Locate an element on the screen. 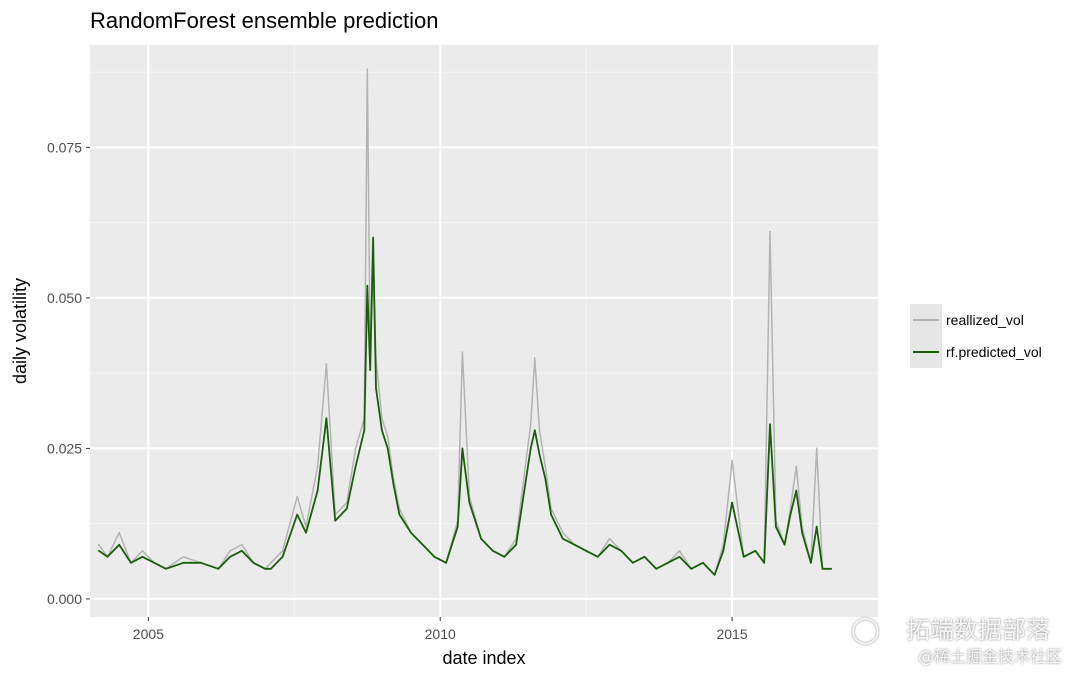 The width and height of the screenshot is (1080, 675). y-axis-label: daily volatility is located at coordinates (20, 331).